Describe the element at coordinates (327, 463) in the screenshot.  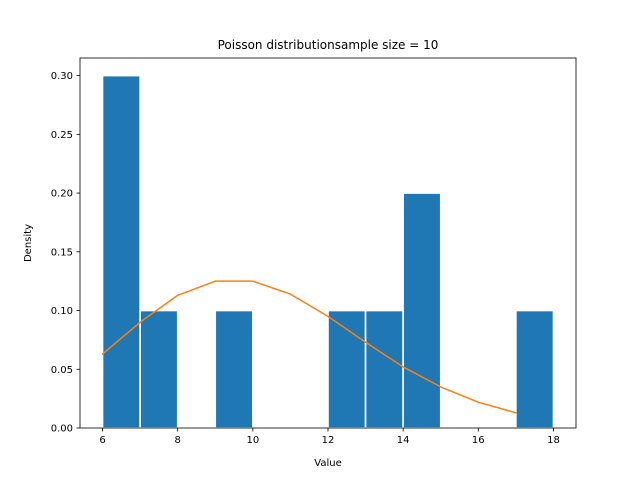
I see `x-axis-label: Value` at that location.